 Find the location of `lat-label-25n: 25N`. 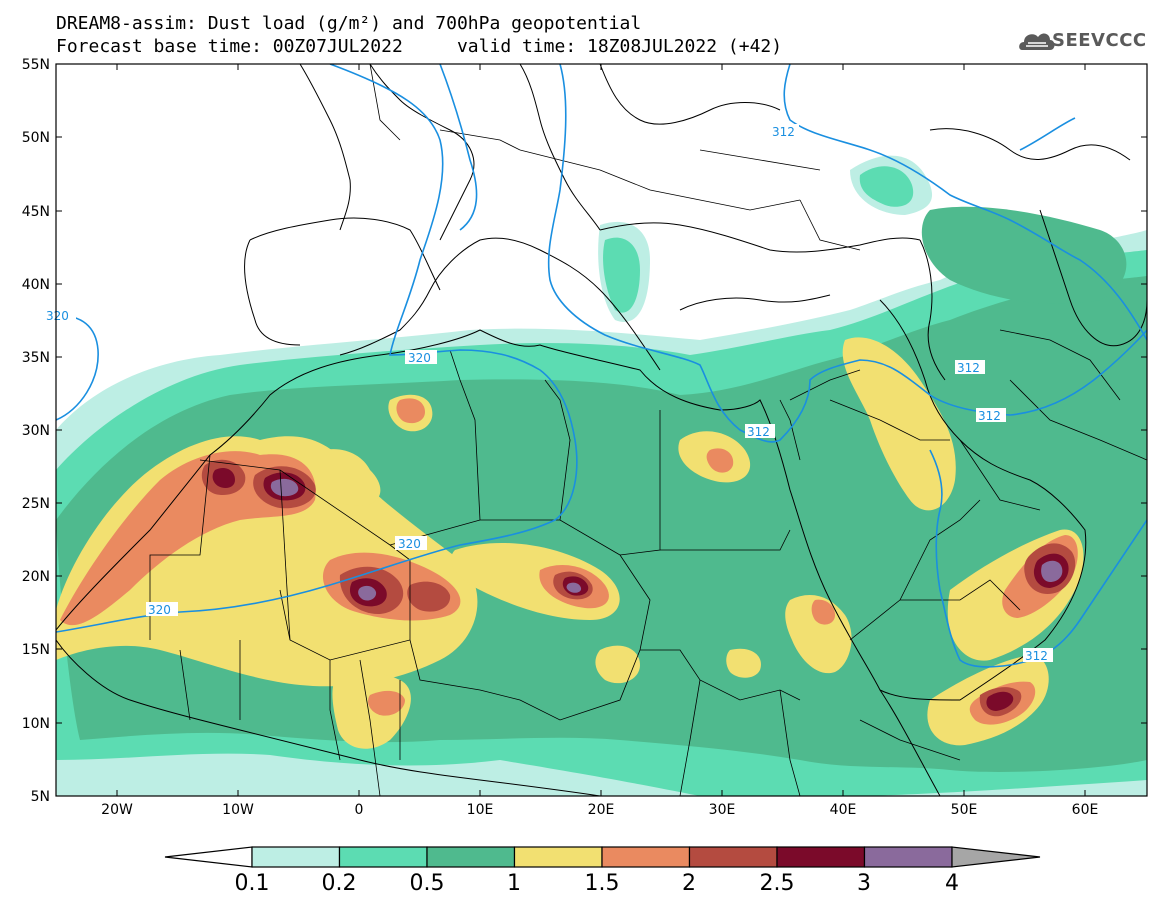

lat-label-25n: 25N is located at coordinates (36, 504).